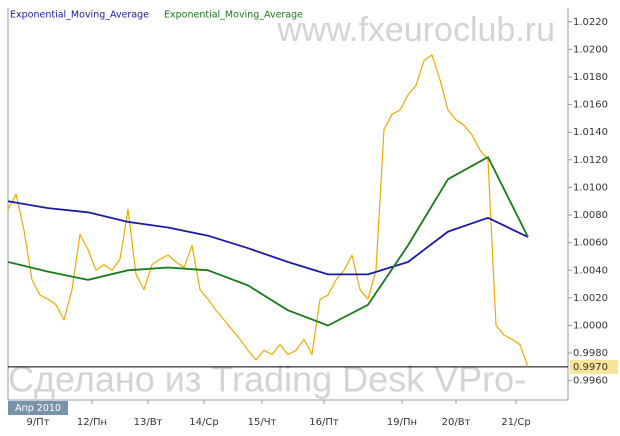  What do you see at coordinates (456, 422) in the screenshot?
I see `x-tick-label: 20/Вт` at bounding box center [456, 422].